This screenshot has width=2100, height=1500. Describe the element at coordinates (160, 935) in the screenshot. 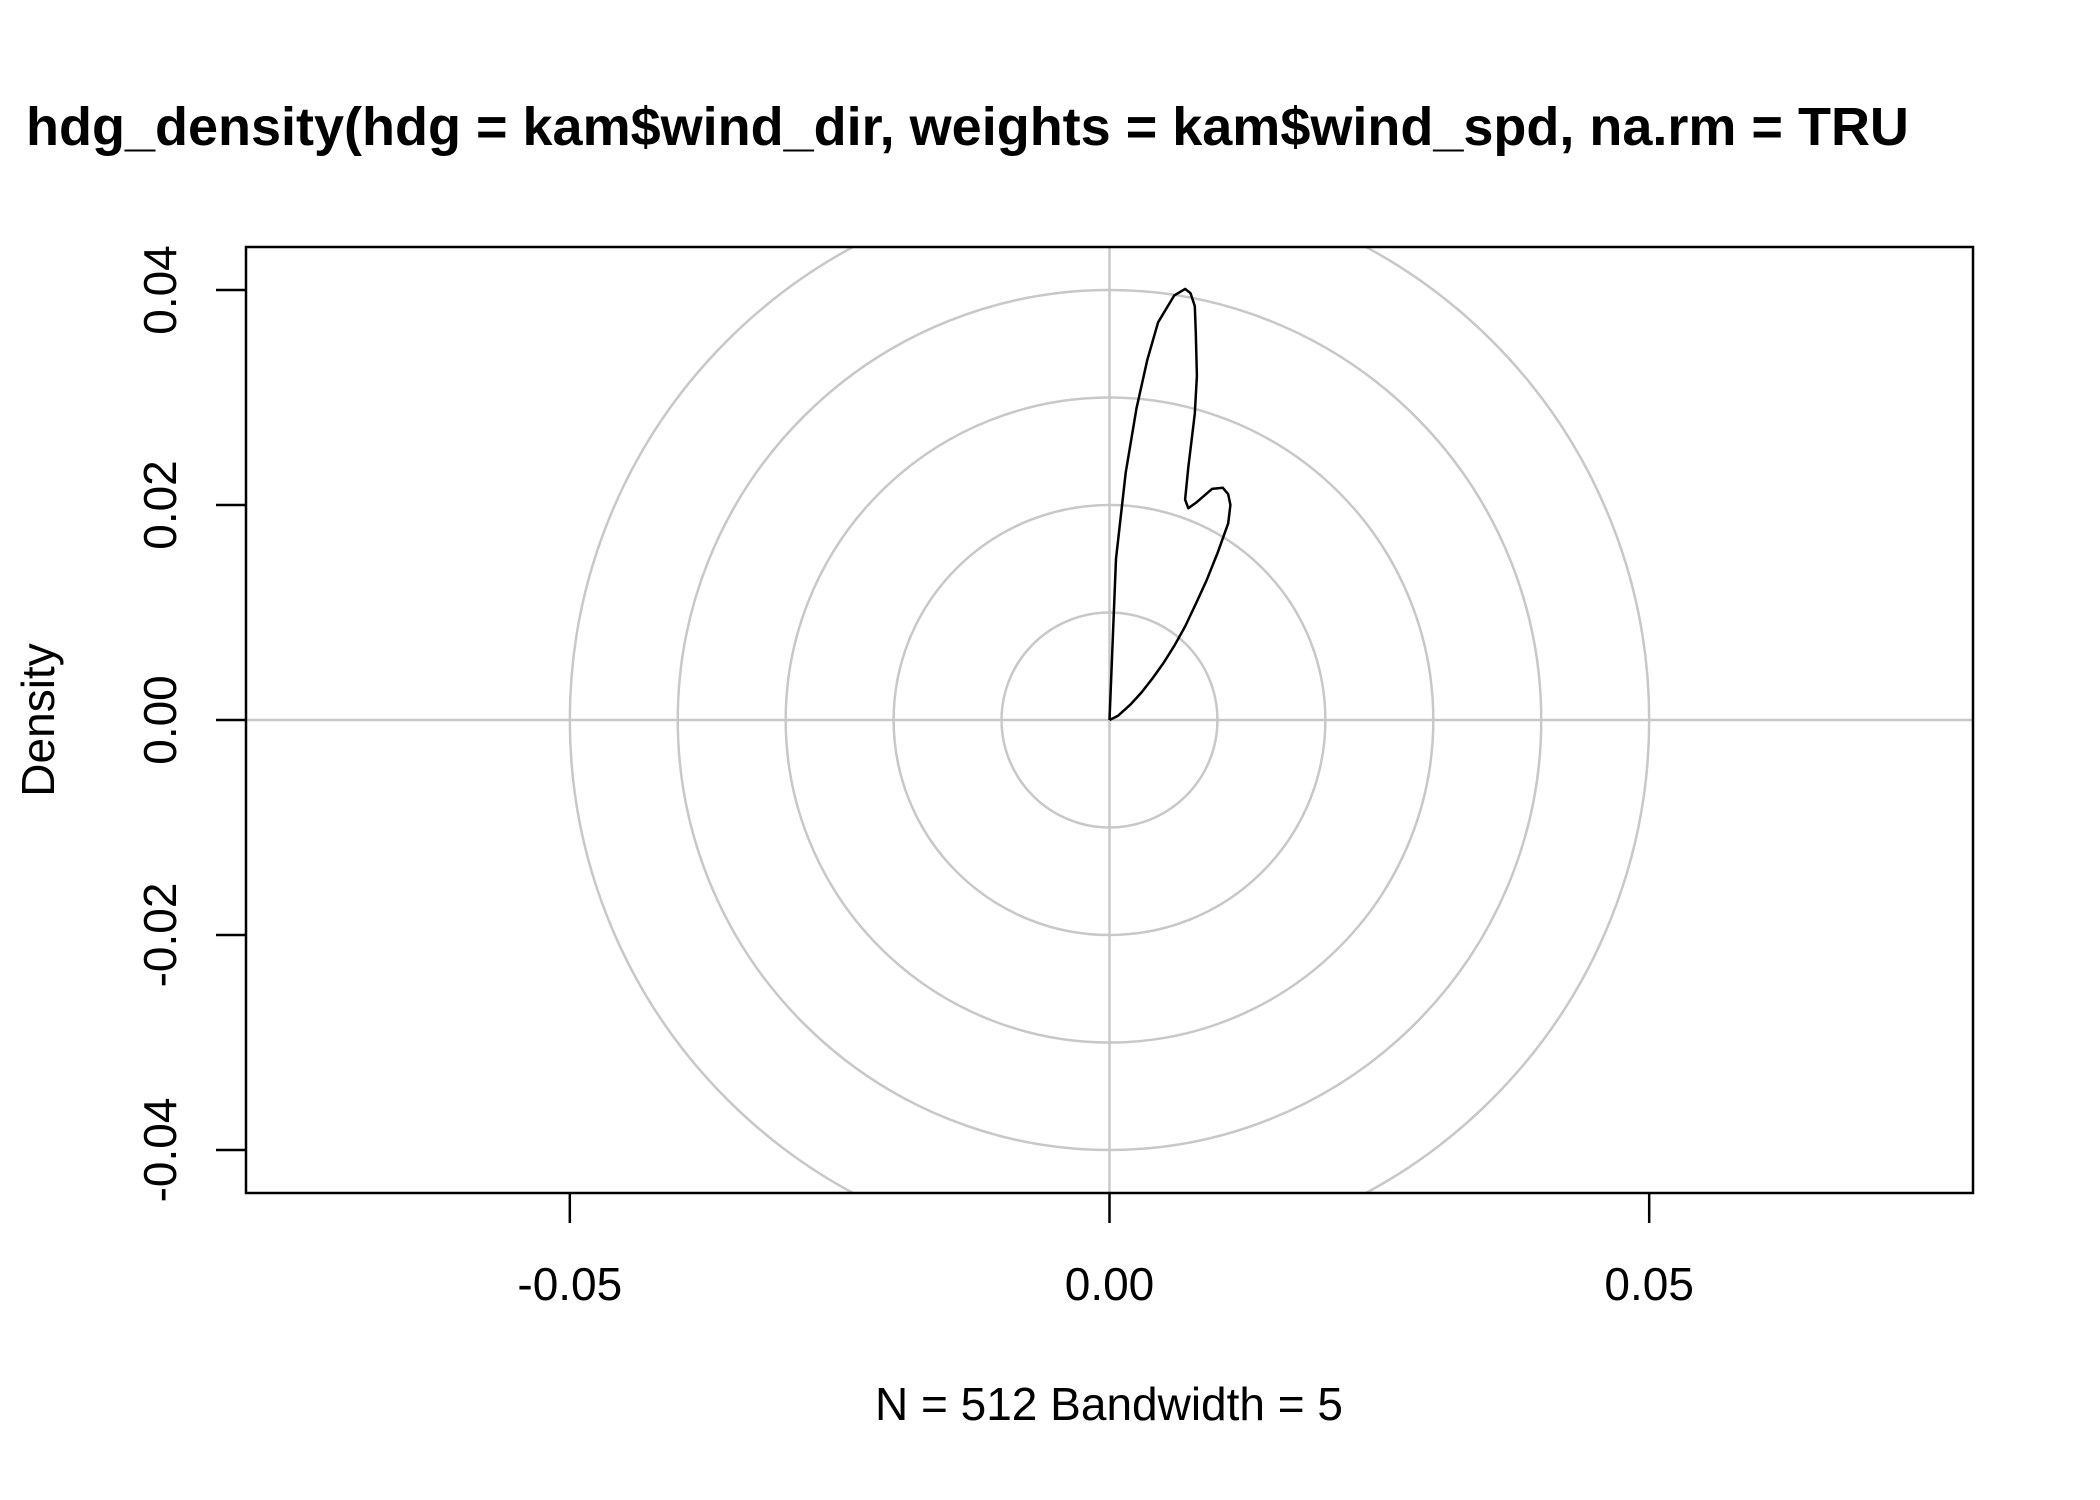

I see `y-tick-label-2: -0.02` at that location.